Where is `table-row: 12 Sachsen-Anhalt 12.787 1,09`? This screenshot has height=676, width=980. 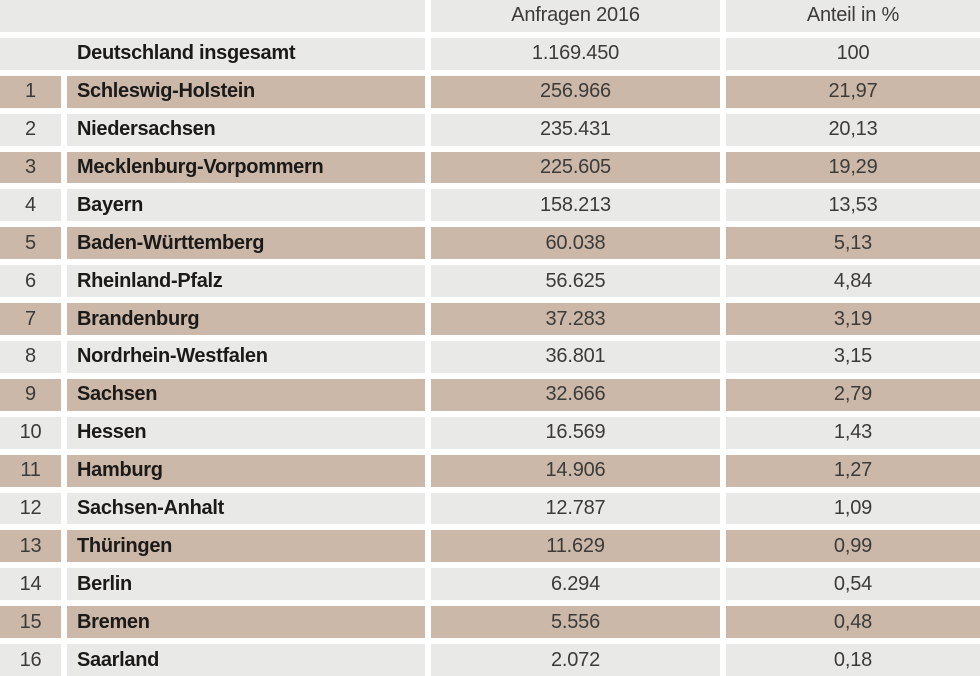
table-row: 12 Sachsen-Anhalt 12.787 1,09 is located at coordinates (490, 508).